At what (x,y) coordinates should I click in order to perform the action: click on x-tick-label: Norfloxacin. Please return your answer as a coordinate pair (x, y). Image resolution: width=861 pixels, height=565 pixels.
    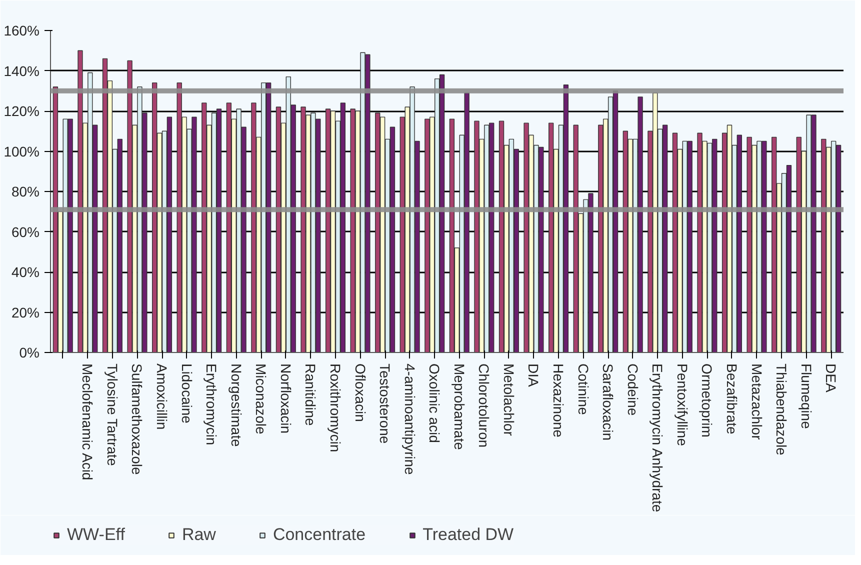
    Looking at the image, I should click on (286, 399).